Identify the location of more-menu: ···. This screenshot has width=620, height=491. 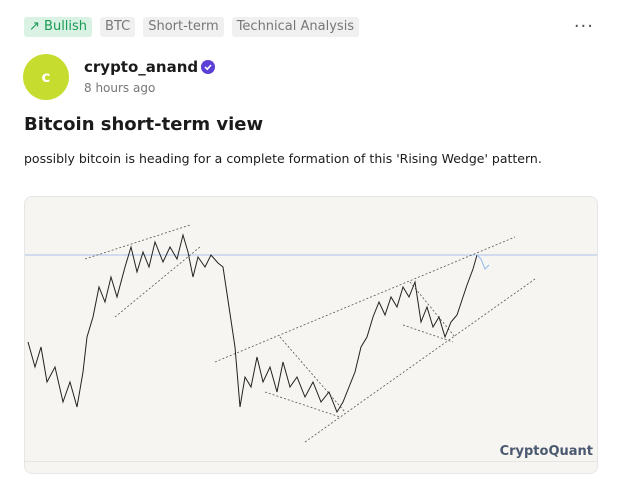
(583, 26).